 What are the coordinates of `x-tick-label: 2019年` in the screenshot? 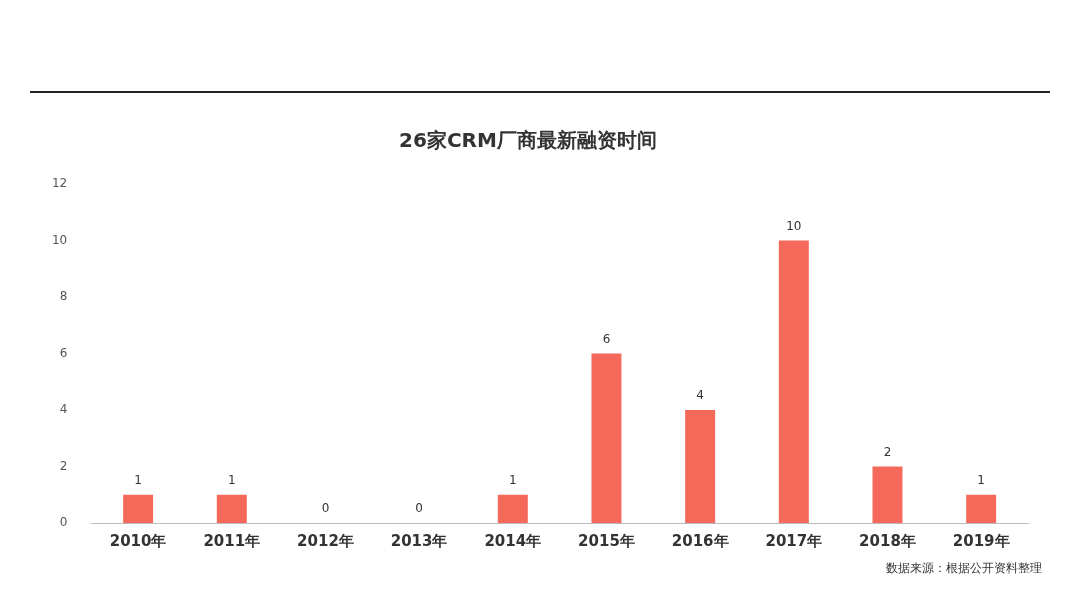 It's located at (981, 540).